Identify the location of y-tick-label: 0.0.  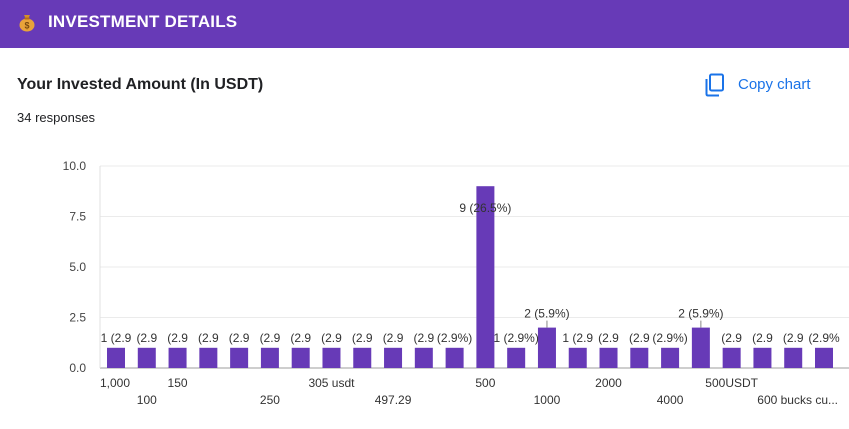
(77, 368).